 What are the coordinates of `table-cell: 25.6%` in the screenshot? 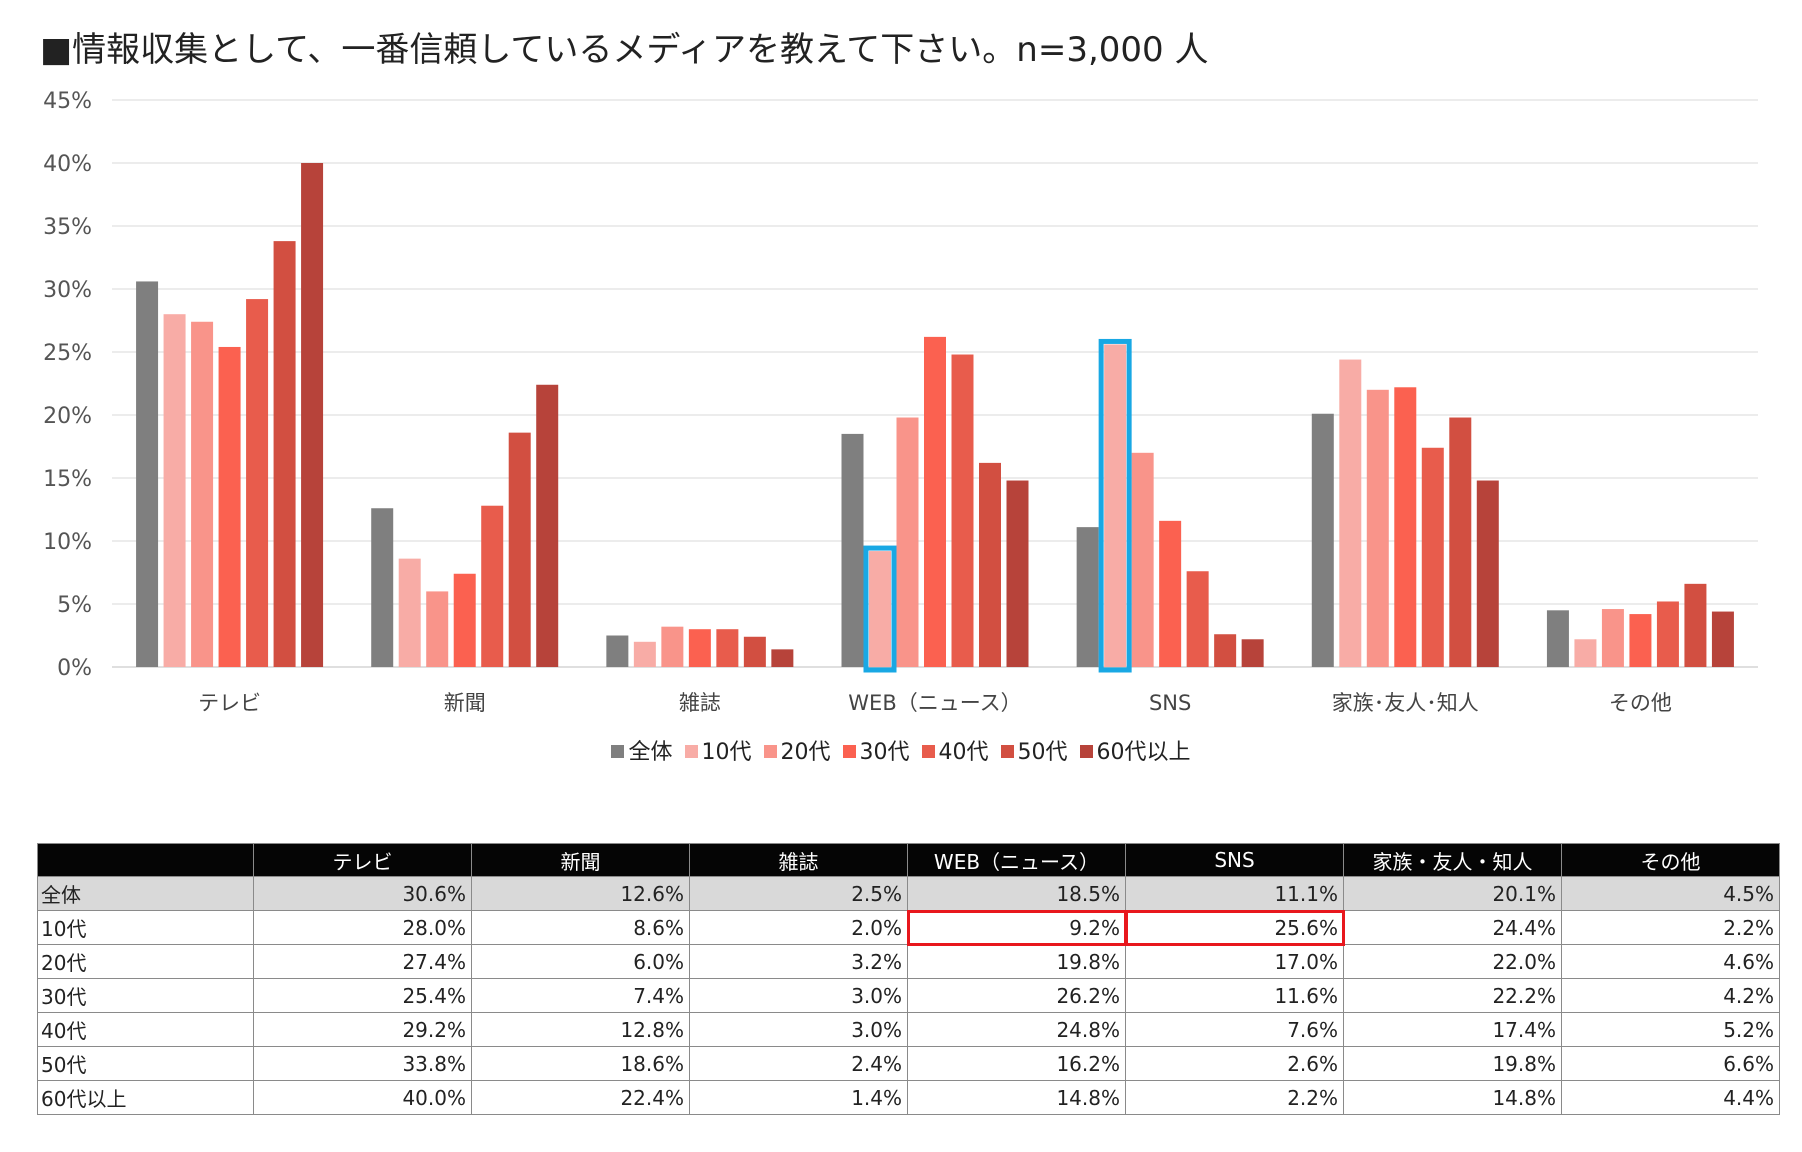 It's located at (1234, 927).